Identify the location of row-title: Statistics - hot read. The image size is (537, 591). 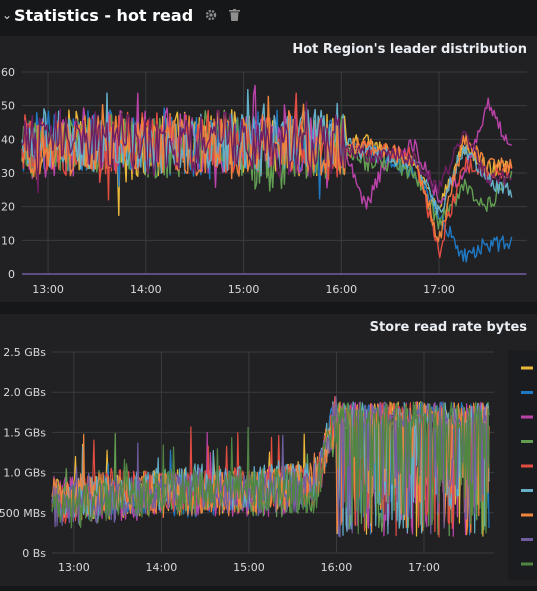
(104, 15).